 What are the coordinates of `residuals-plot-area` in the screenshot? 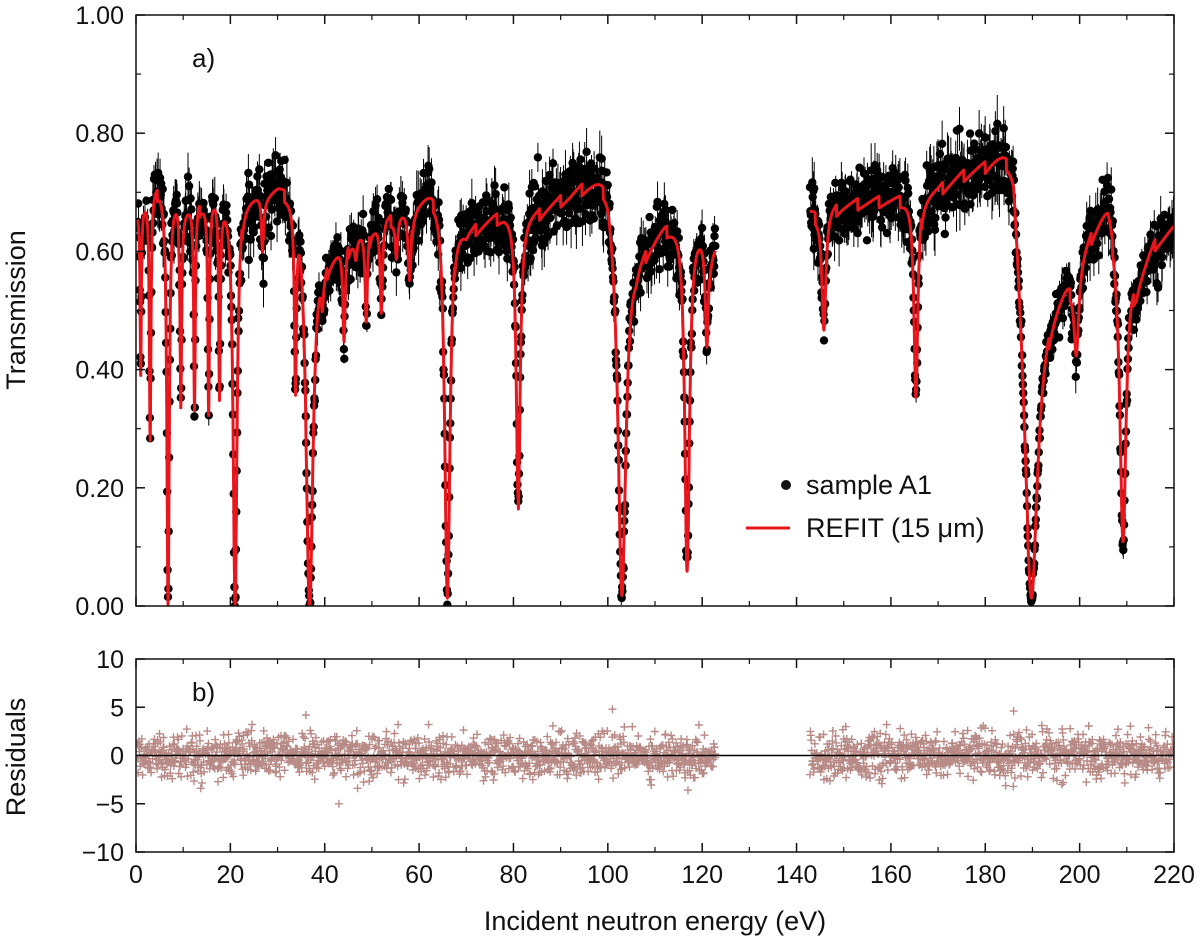 It's located at (655, 756).